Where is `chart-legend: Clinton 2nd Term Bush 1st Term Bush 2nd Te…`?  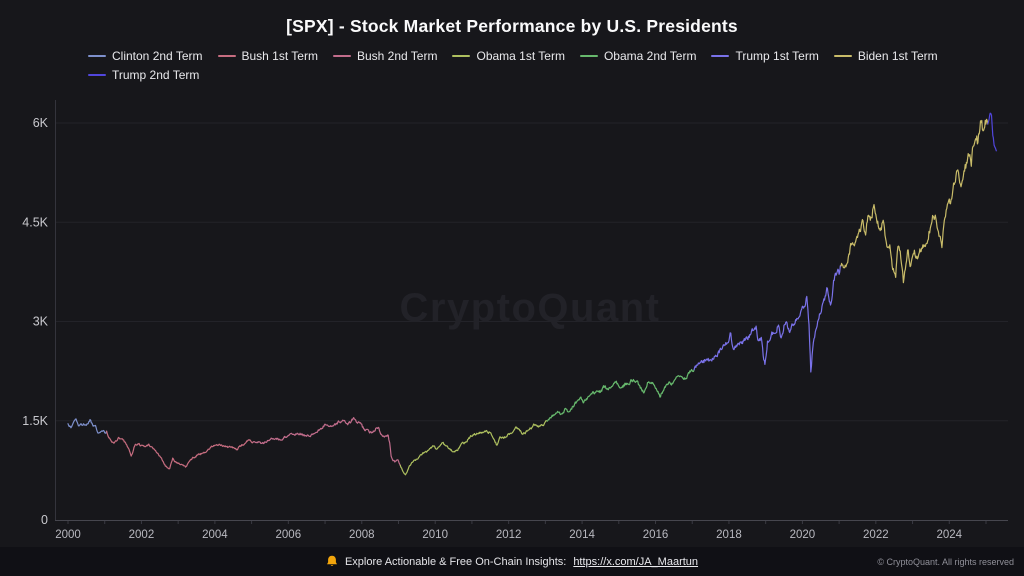
chart-legend: Clinton 2nd Term Bush 1st Term Bush 2nd Te… is located at coordinates (528, 65).